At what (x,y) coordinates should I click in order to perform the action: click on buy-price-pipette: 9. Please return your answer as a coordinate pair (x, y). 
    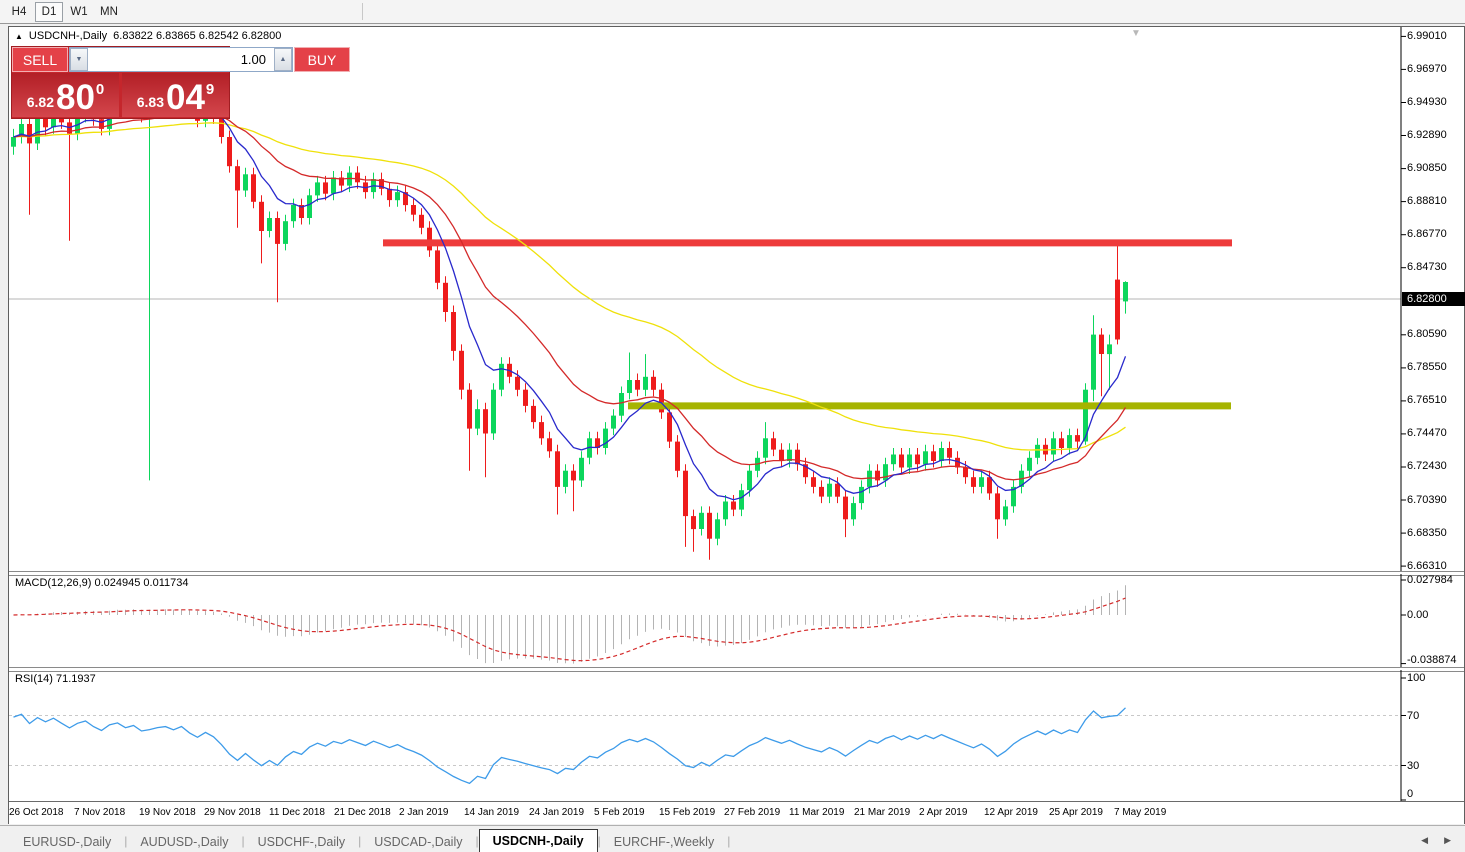
    Looking at the image, I should click on (210, 89).